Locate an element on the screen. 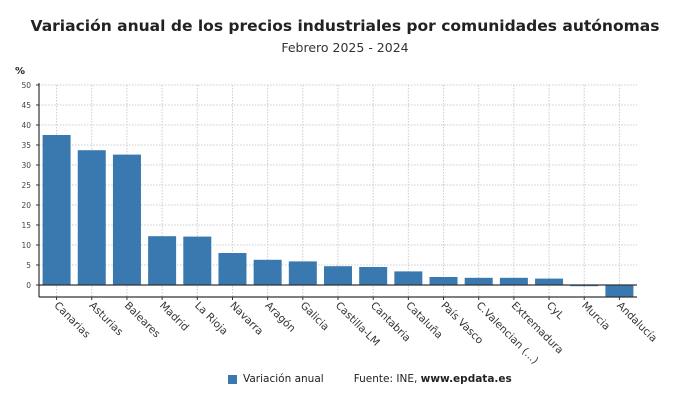 The width and height of the screenshot is (690, 406). source-note: Fuente: INE, www.epdata.es is located at coordinates (433, 379).